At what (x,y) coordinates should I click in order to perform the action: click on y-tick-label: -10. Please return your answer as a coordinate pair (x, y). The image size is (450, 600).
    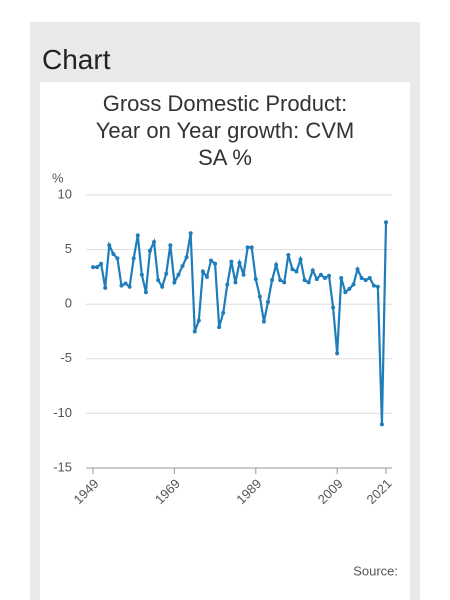
    Looking at the image, I should click on (62, 412).